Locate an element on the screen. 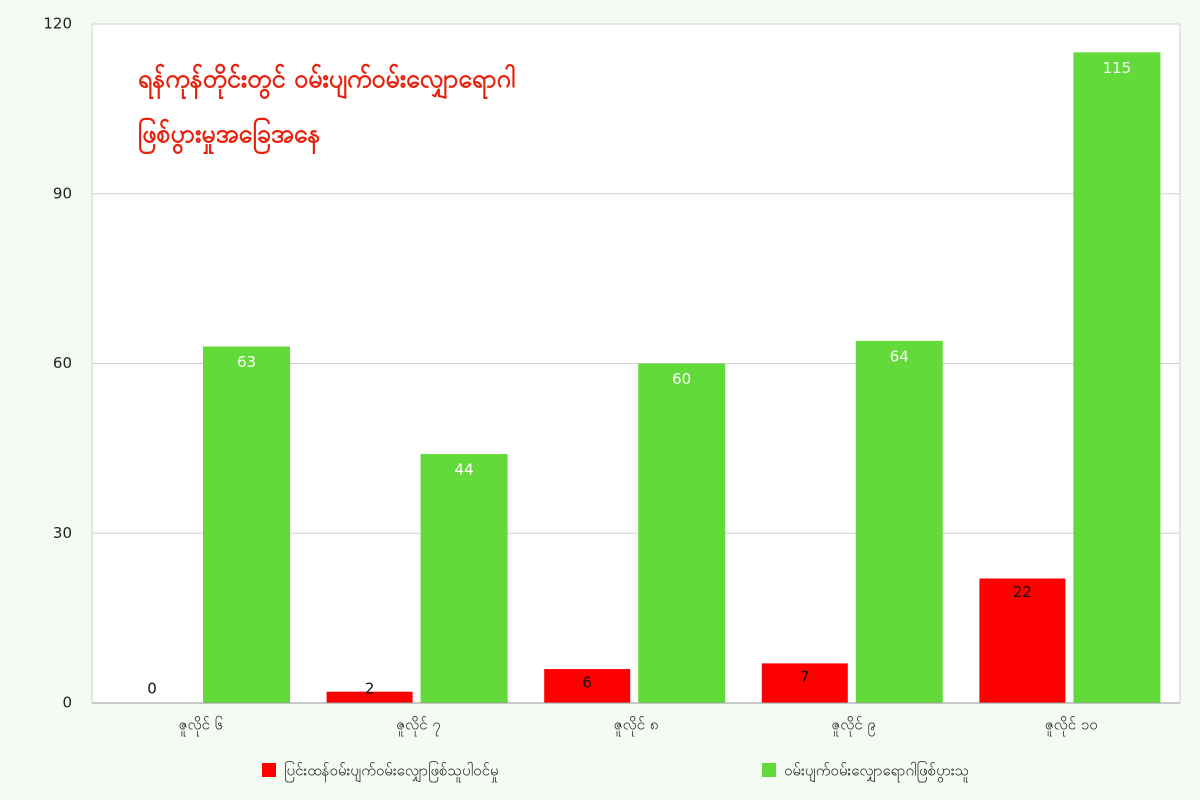  x-tick-label: ဇူလိုင် ၇ is located at coordinates (418, 726).